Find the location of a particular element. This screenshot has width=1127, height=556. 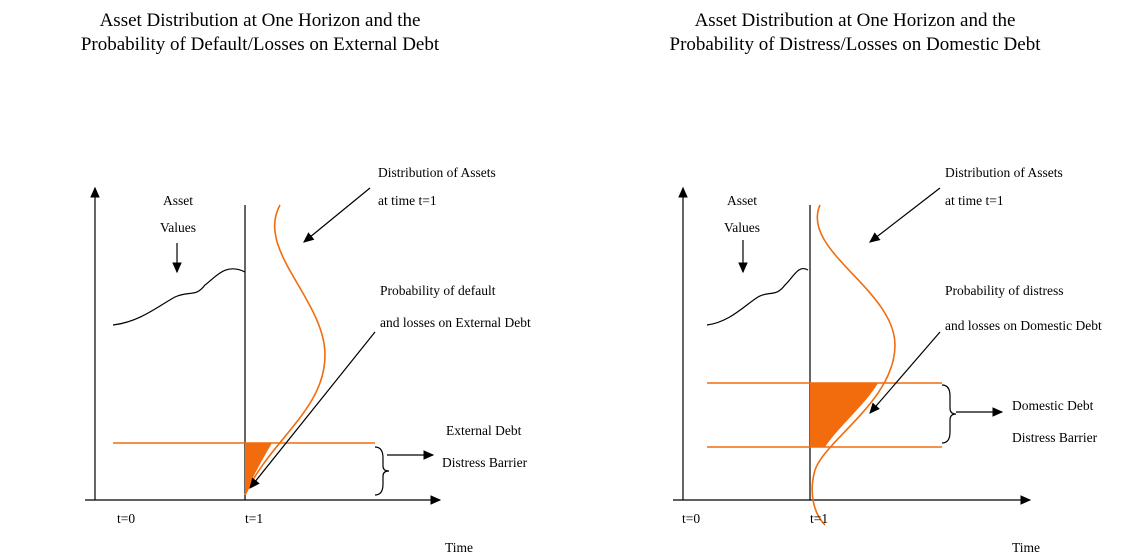

label: and losses on External Debt is located at coordinates (455, 322).